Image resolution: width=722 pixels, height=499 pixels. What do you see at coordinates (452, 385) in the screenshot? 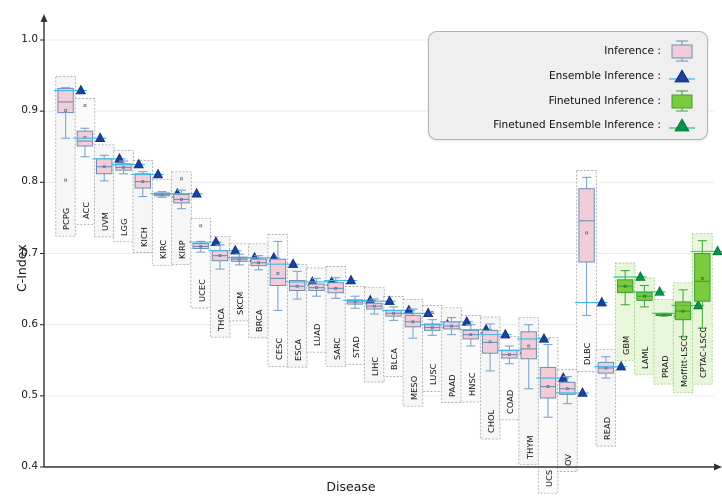
I see `category-label-paad: PAAD` at bounding box center [452, 385].